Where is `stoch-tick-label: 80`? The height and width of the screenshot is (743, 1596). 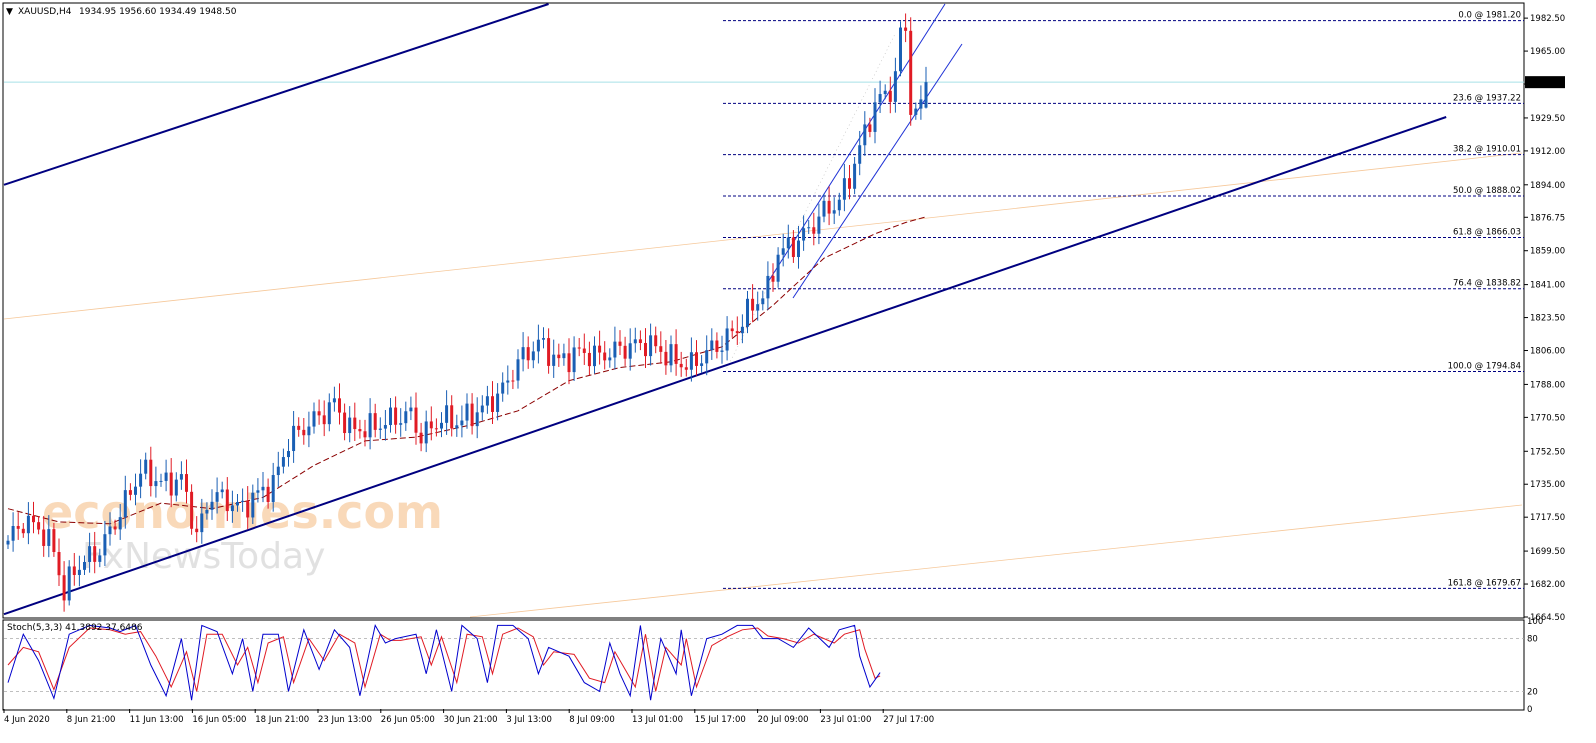 stoch-tick-label: 80 is located at coordinates (1532, 640).